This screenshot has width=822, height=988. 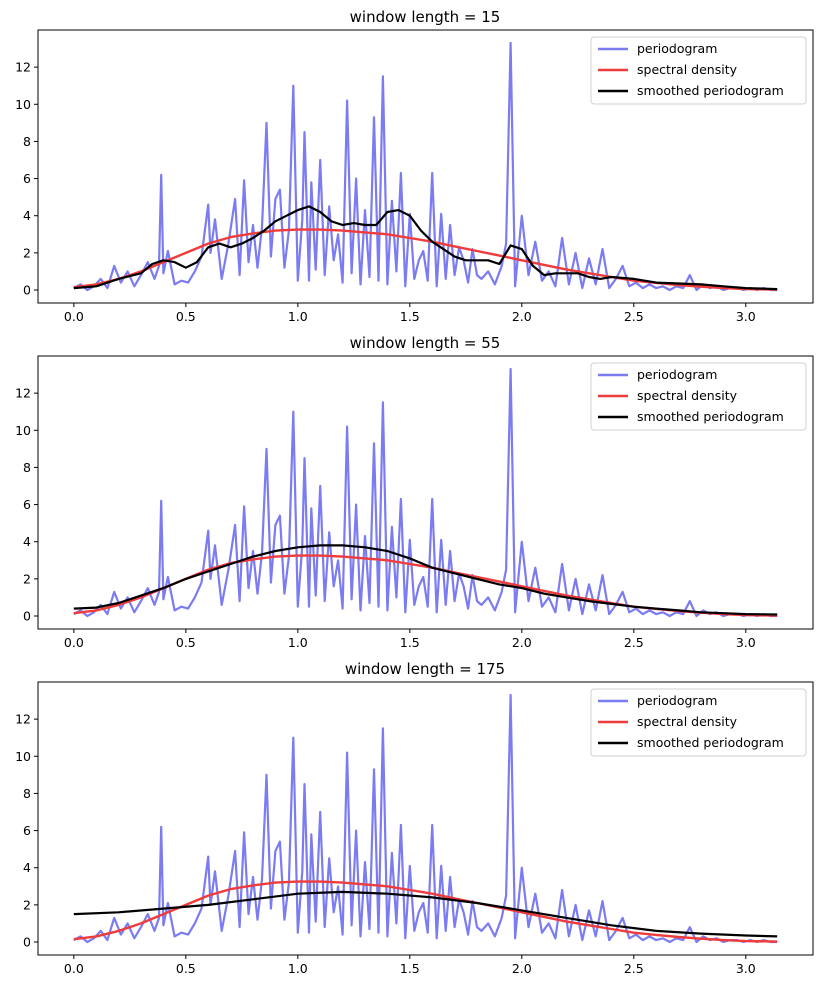 I want to click on subplot-title: window length = 55, so click(x=425, y=343).